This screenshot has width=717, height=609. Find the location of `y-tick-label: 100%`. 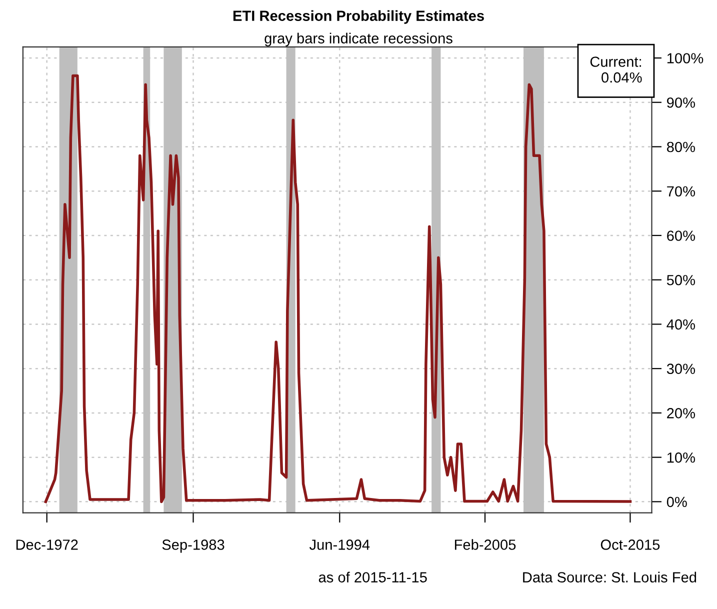

y-tick-label: 100% is located at coordinates (685, 58).